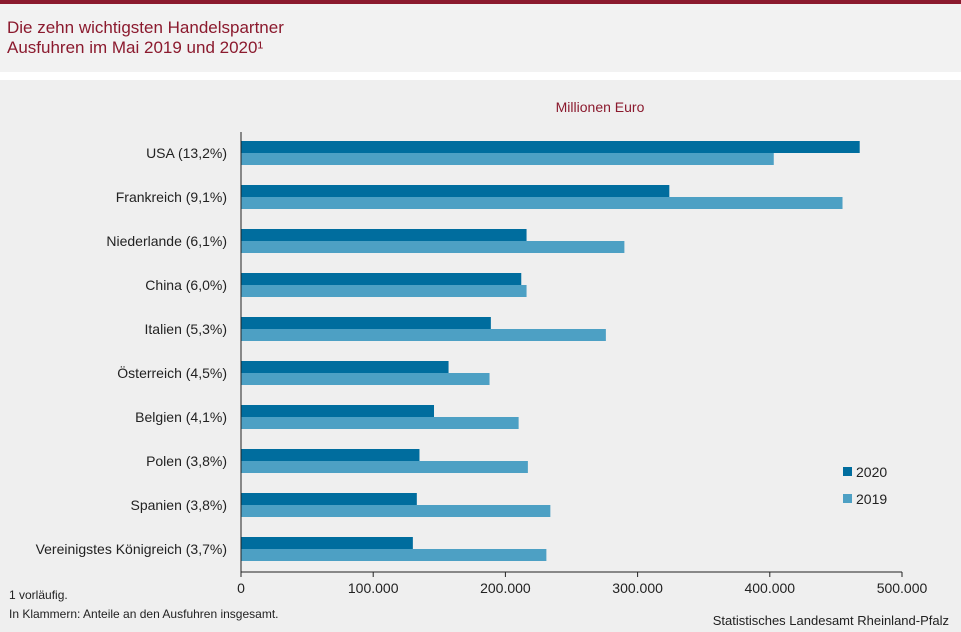  I want to click on bar-2020-vereinigstes-königreich, so click(327, 543).